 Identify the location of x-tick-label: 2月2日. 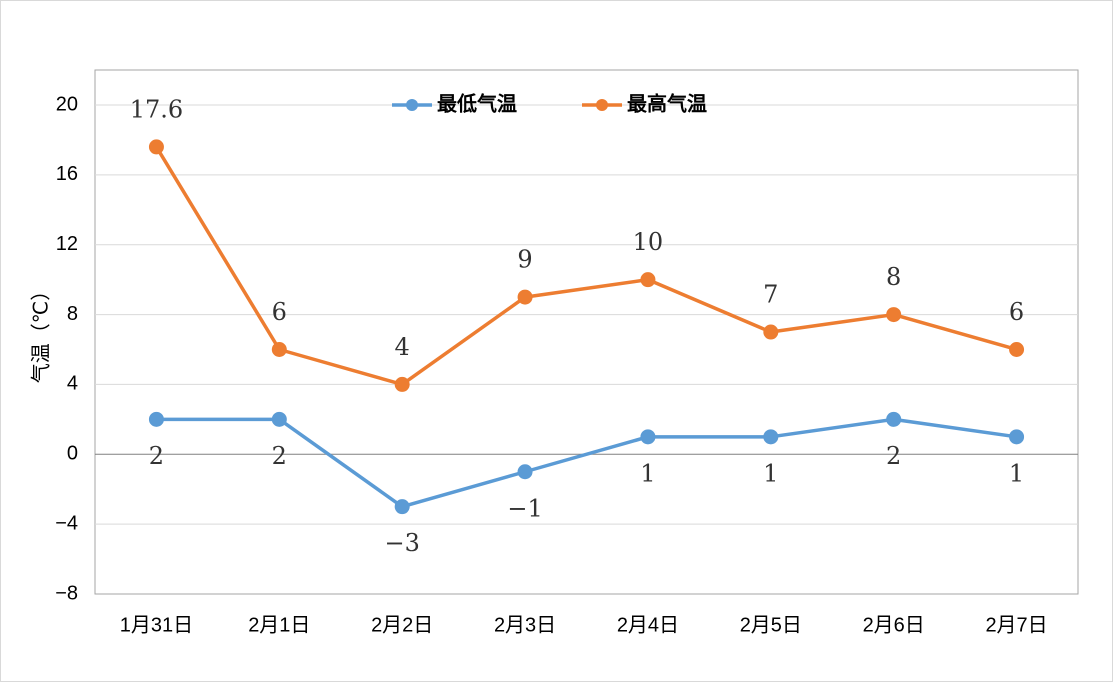
(402, 625).